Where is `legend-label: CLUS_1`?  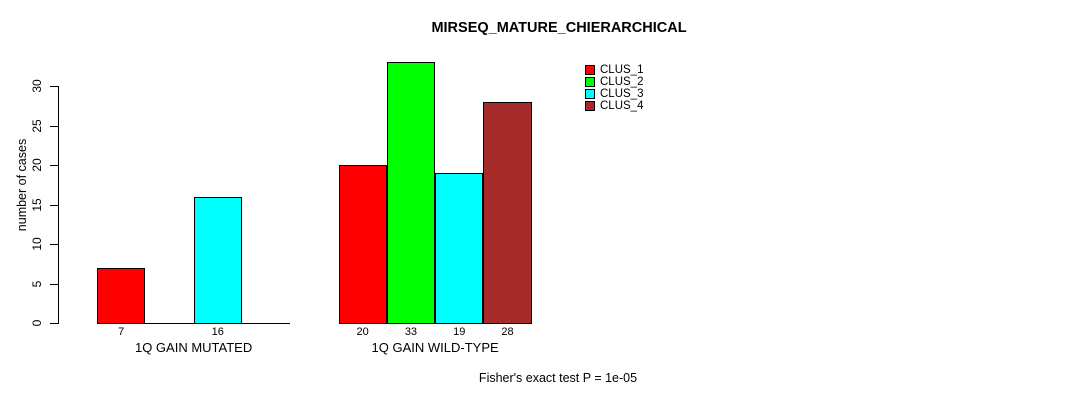
legend-label: CLUS_1 is located at coordinates (622, 70).